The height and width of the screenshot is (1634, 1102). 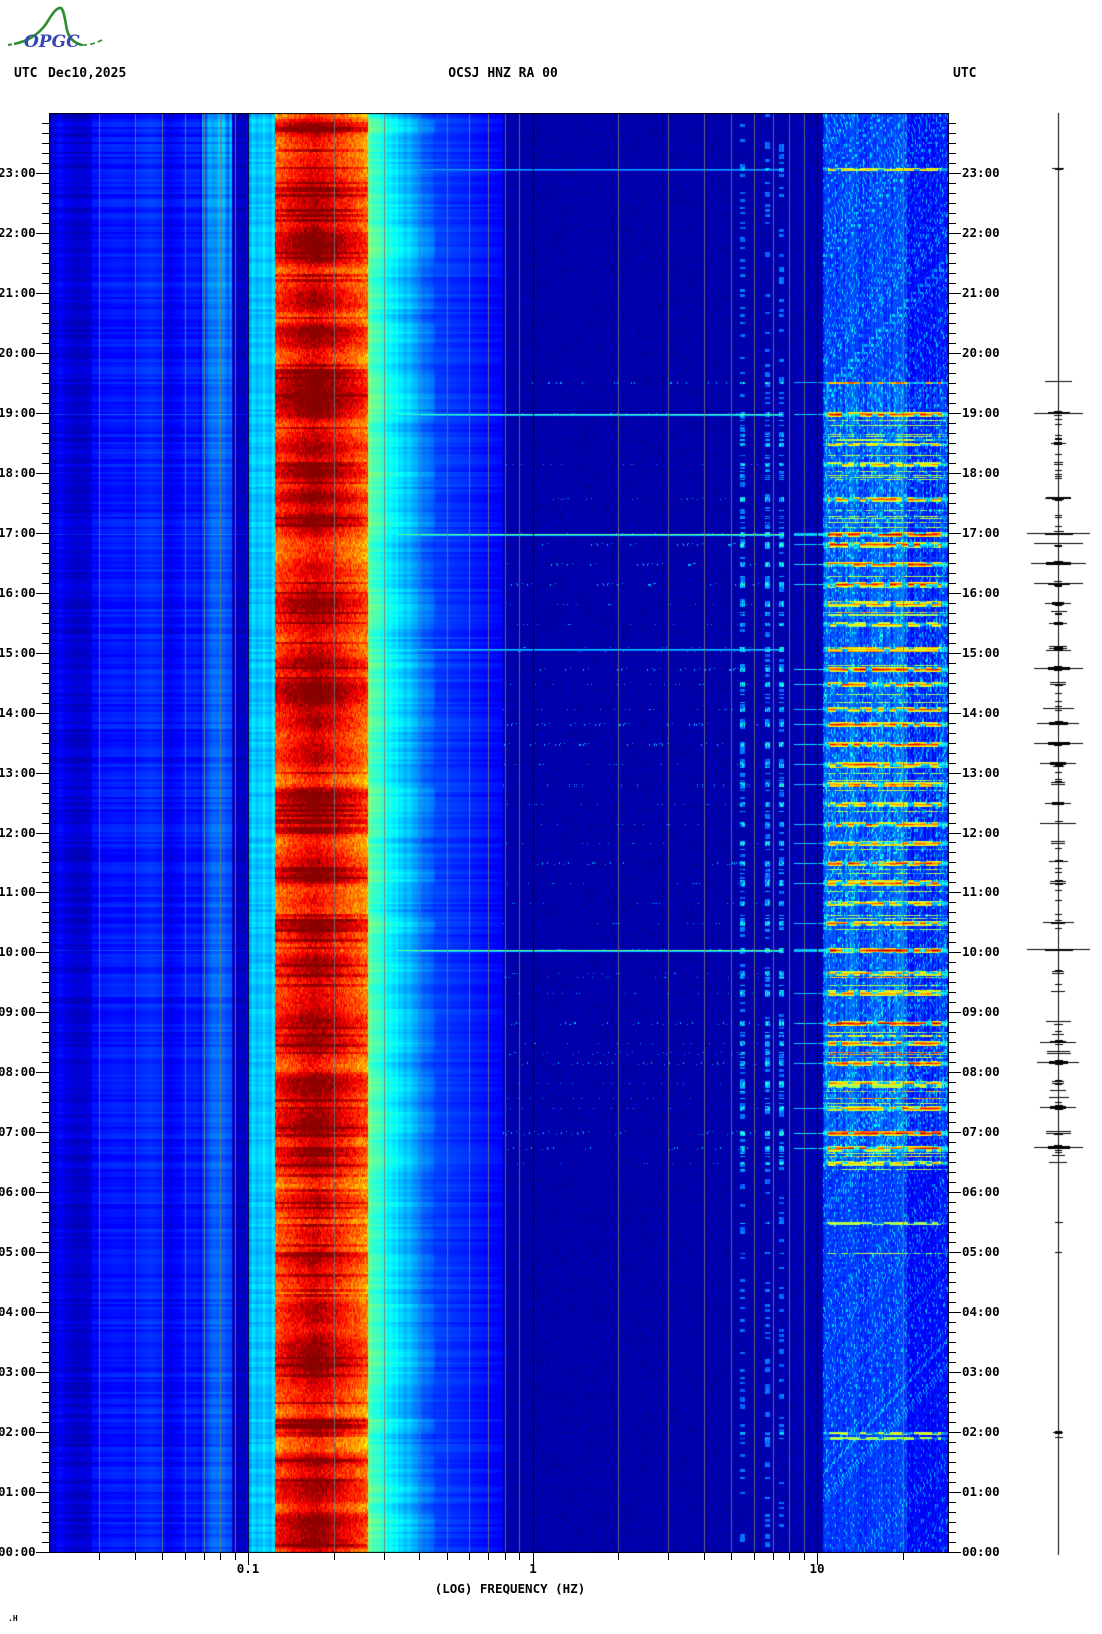 I want to click on time-label-right: 14:00, so click(x=981, y=712).